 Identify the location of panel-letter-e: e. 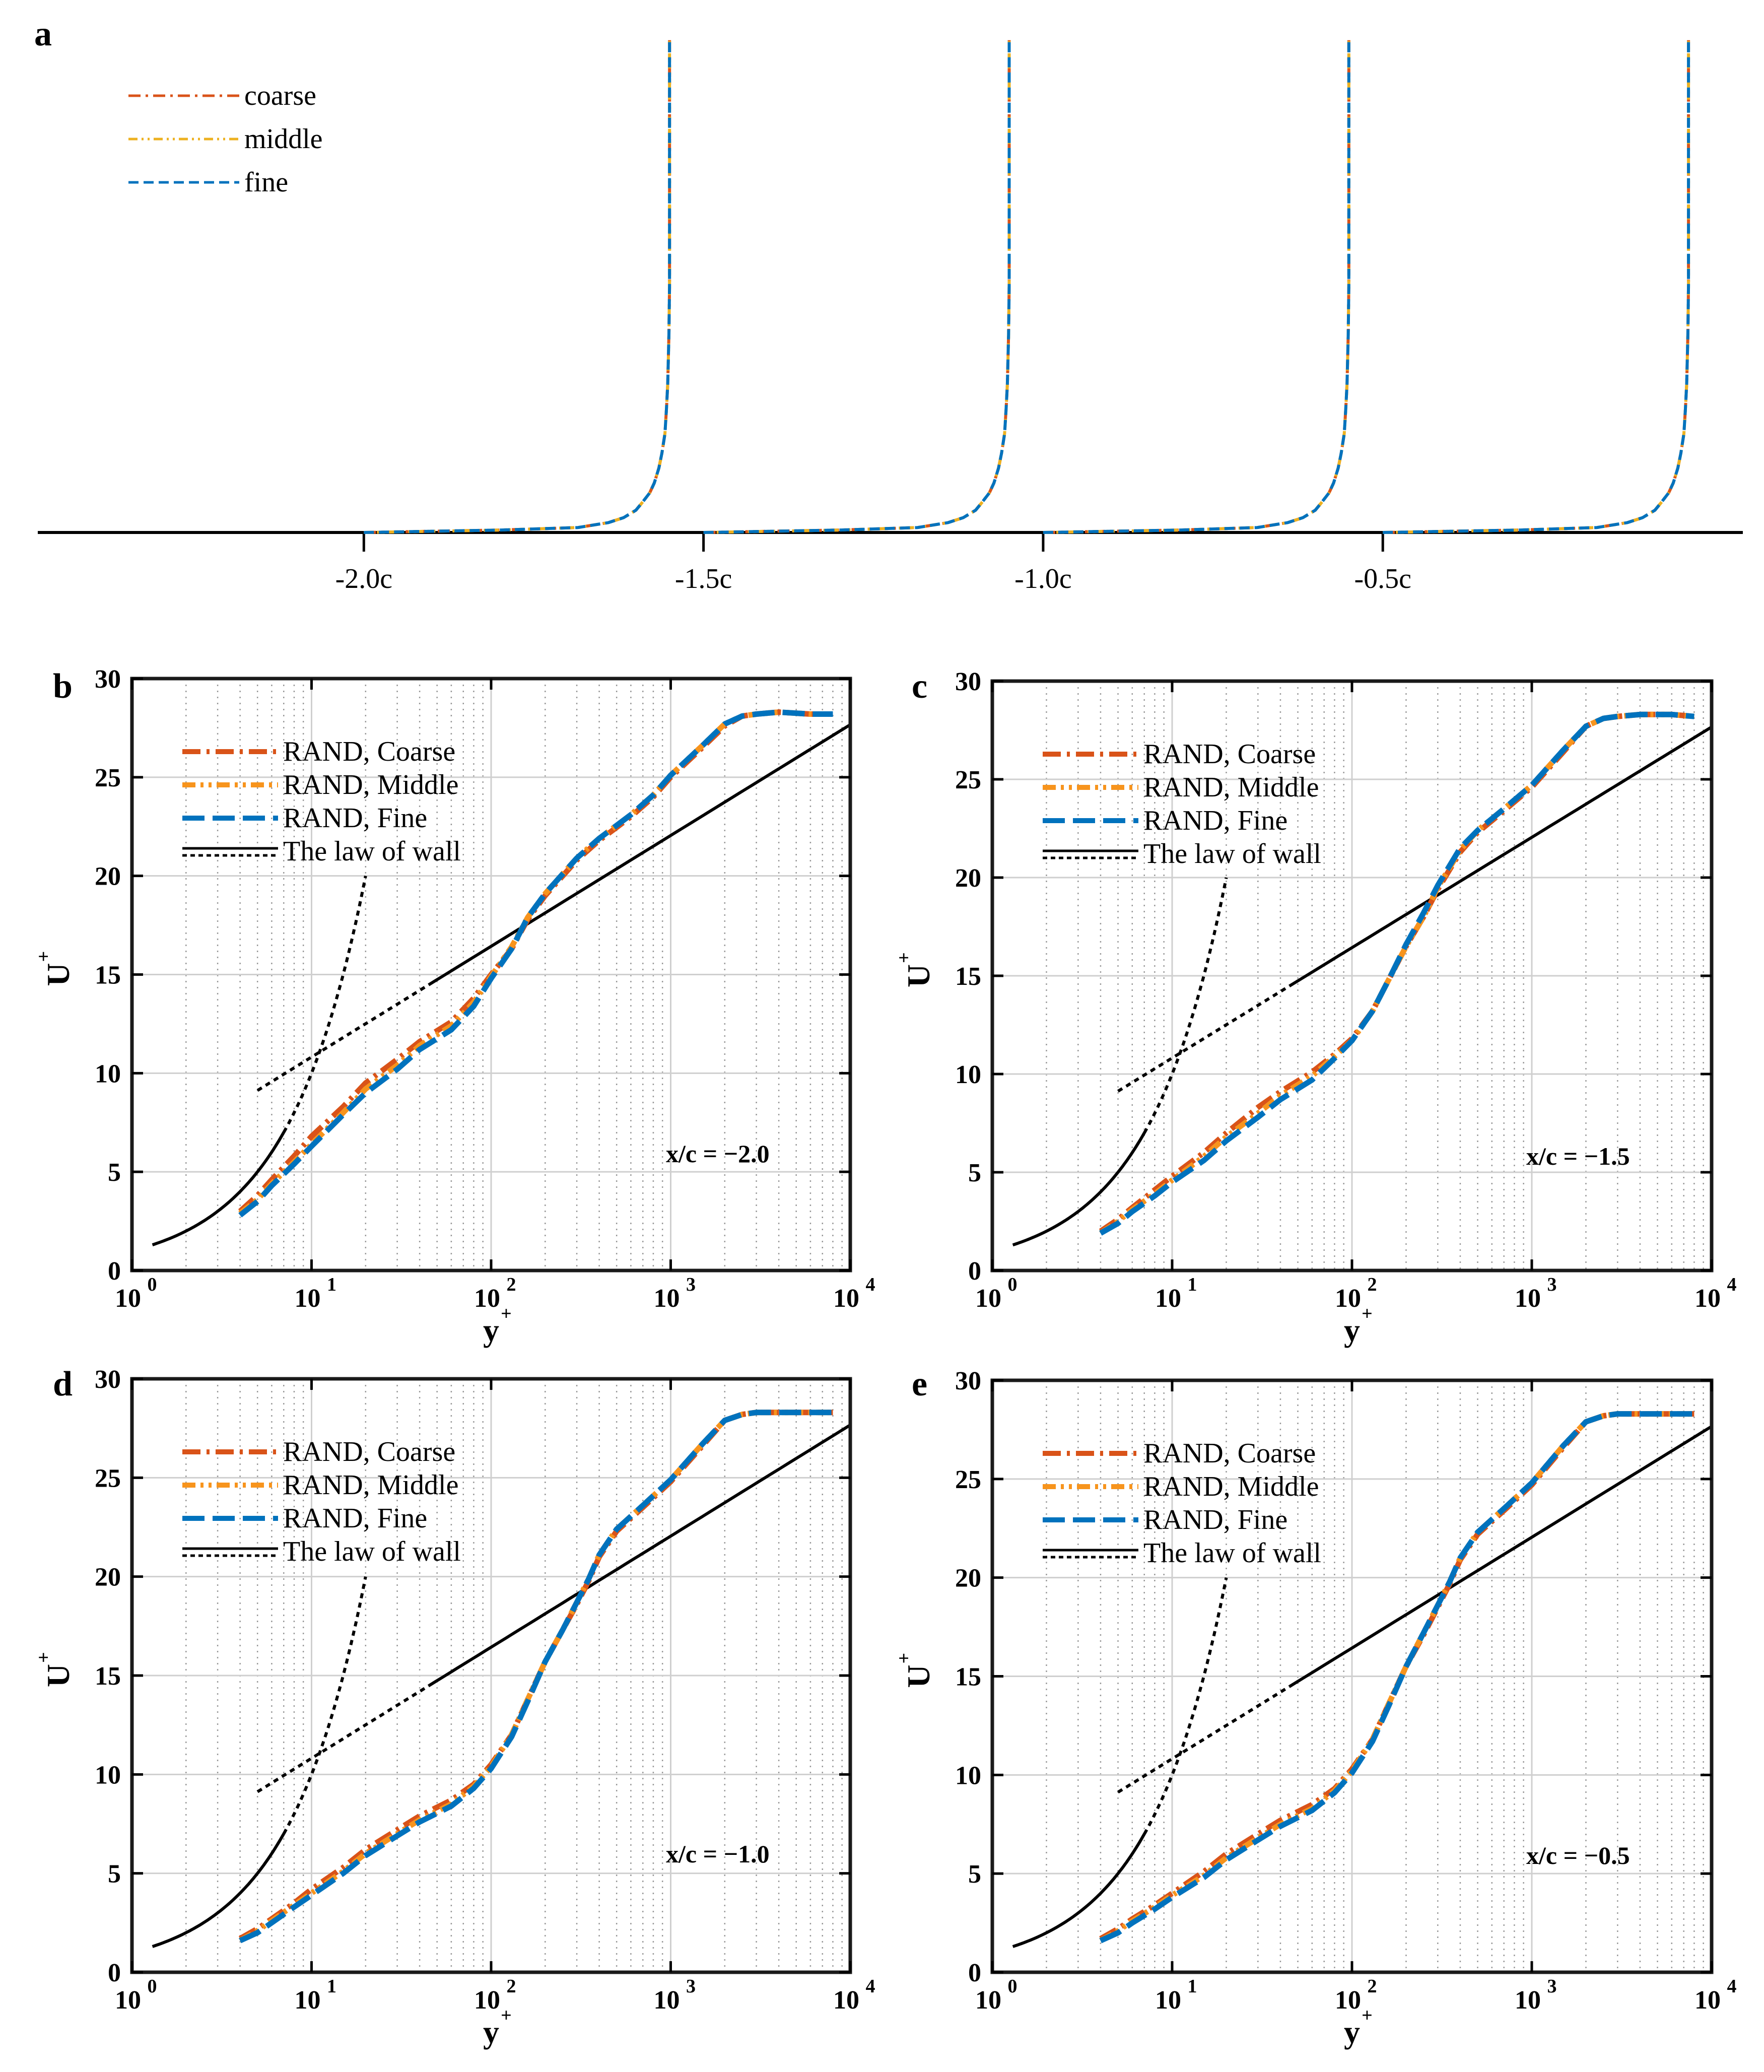
(919, 1384).